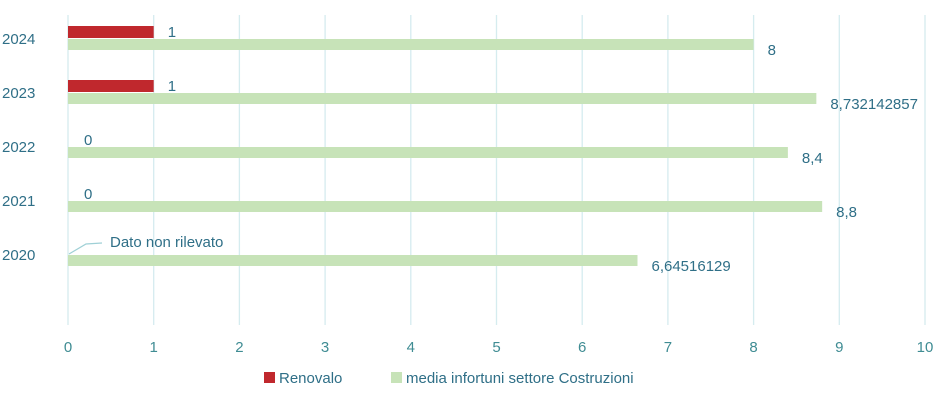  Describe the element at coordinates (582, 347) in the screenshot. I see `x-tick-label-6: 6` at that location.